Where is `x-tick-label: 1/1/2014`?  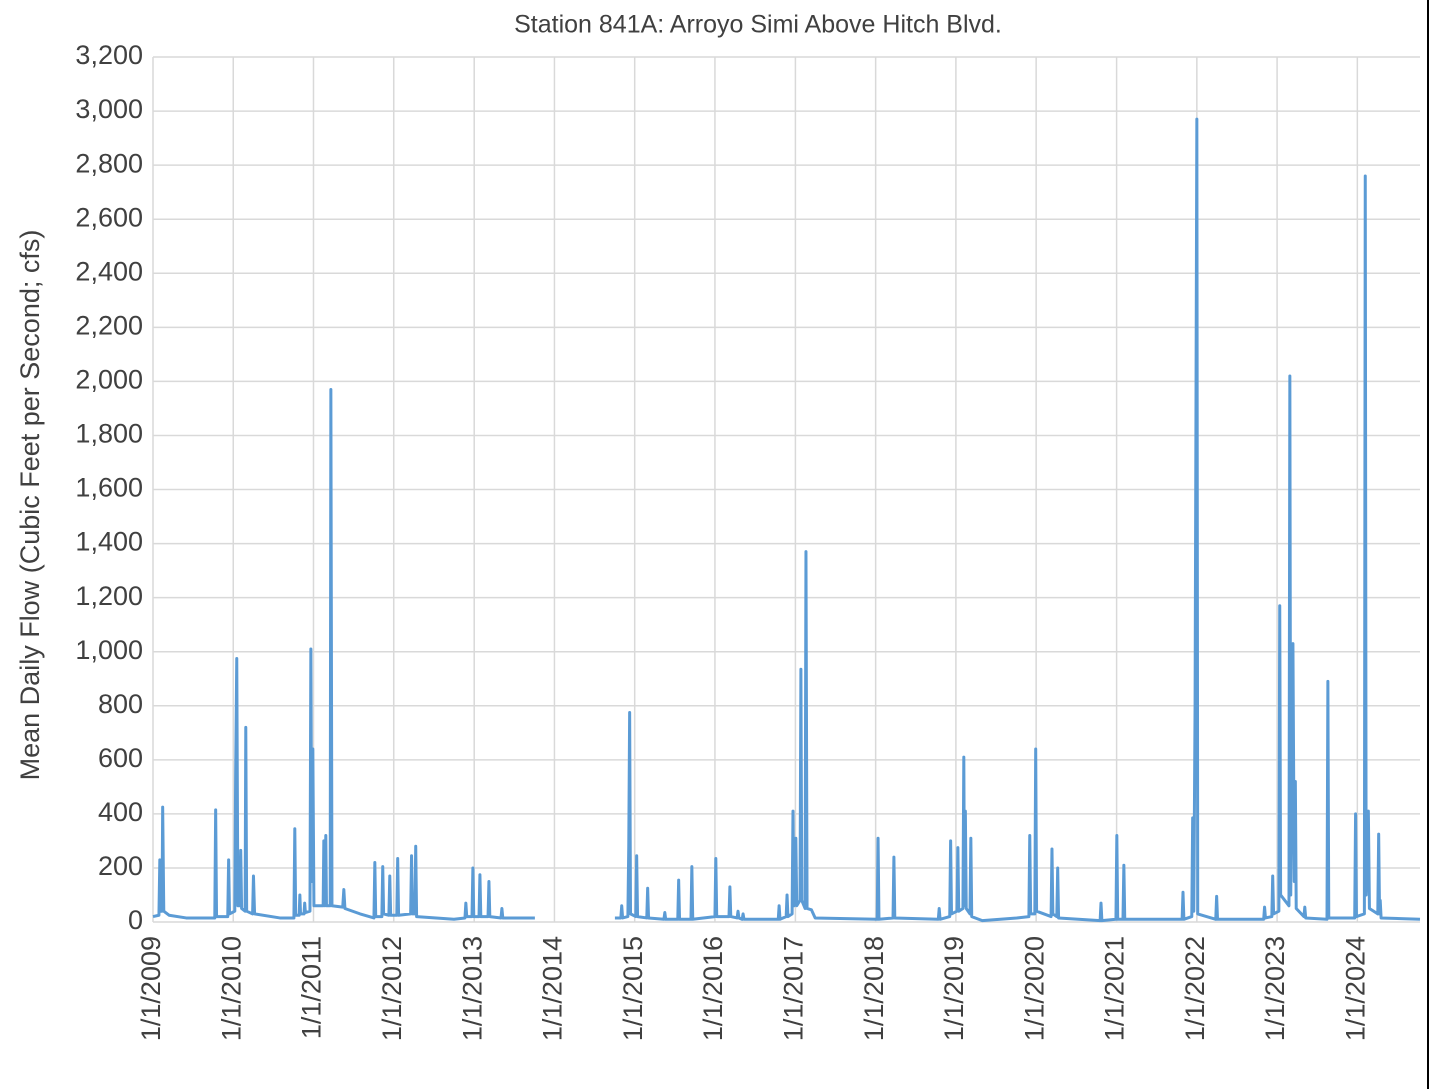
x-tick-label: 1/1/2014 is located at coordinates (553, 988).